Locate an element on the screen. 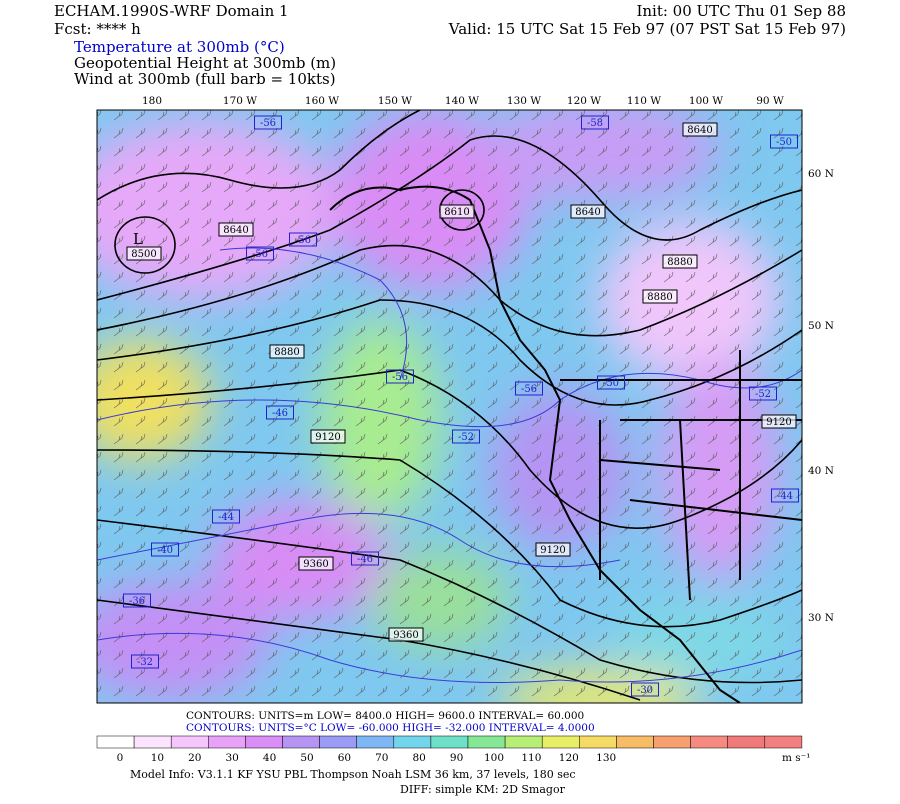 This screenshot has height=804, width=900. temperature-label: -40 is located at coordinates (165, 550).